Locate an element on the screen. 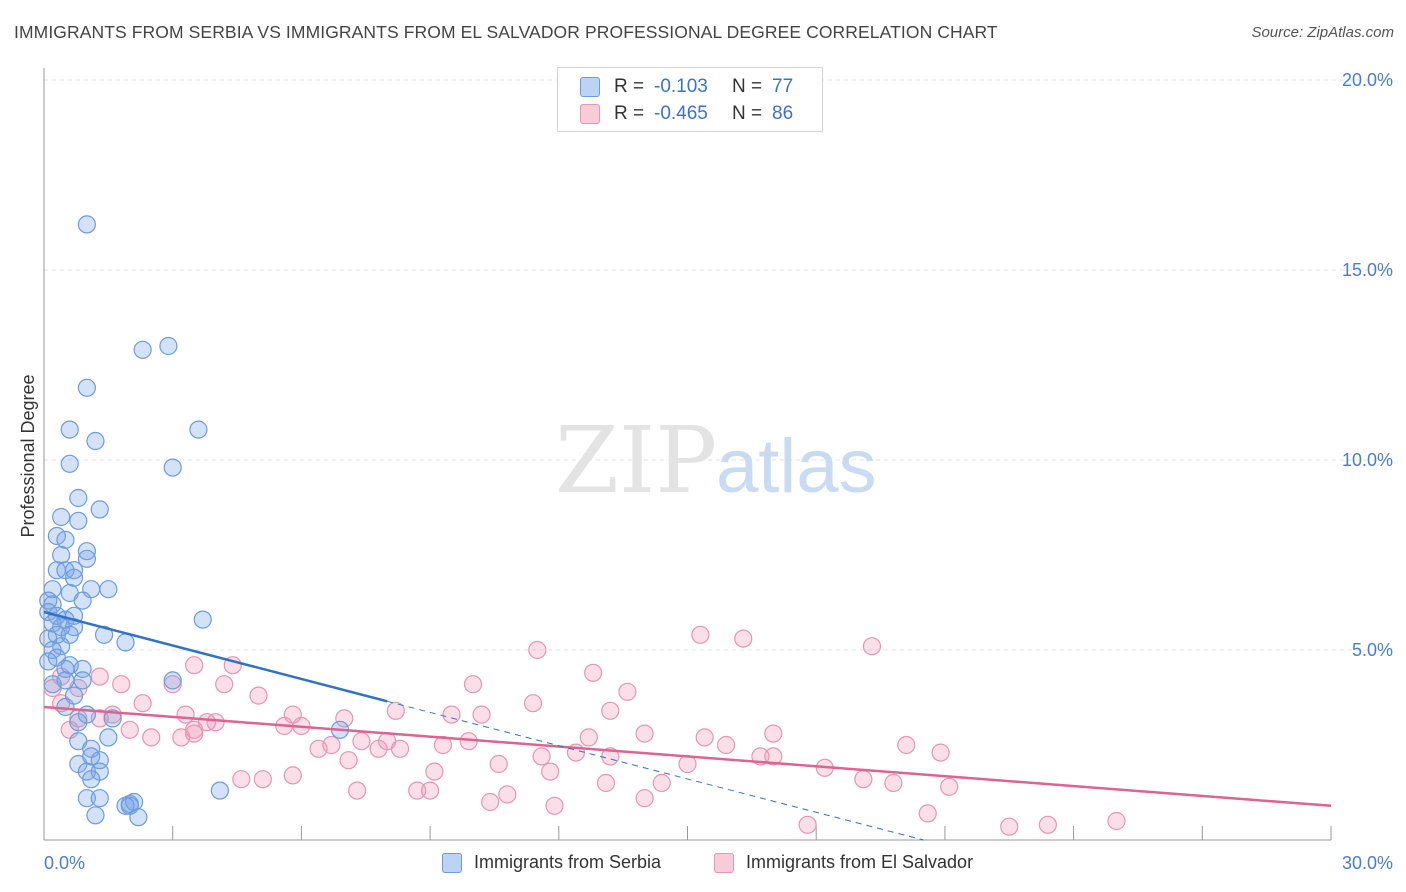 Image resolution: width=1406 pixels, height=892 pixels. y-tick-label: 10.0% is located at coordinates (1367, 460).